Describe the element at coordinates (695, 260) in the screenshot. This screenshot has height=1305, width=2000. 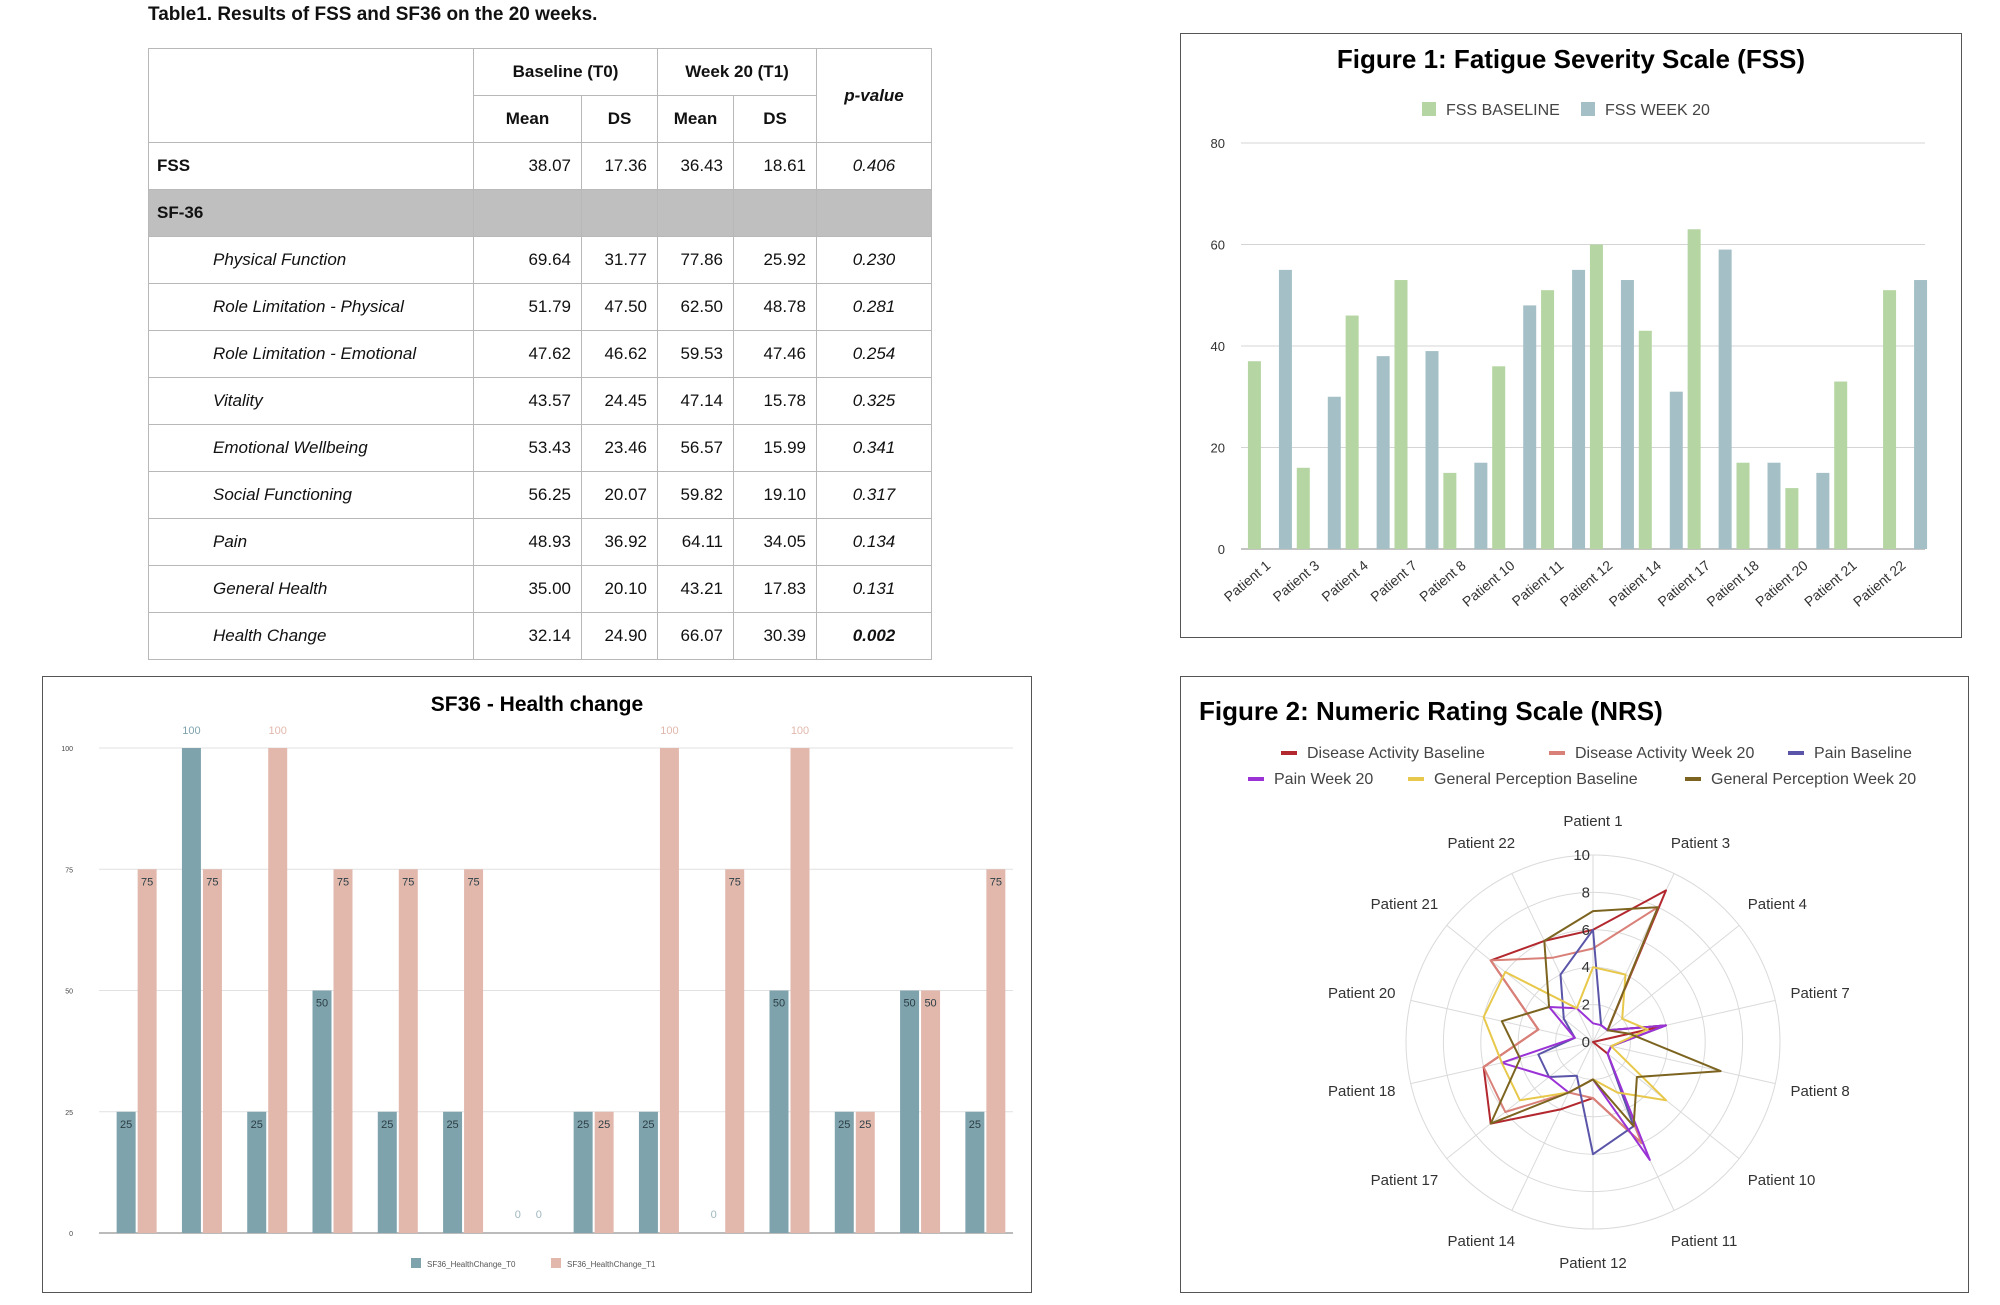
I see `cell-mean-t1: 77.86` at that location.